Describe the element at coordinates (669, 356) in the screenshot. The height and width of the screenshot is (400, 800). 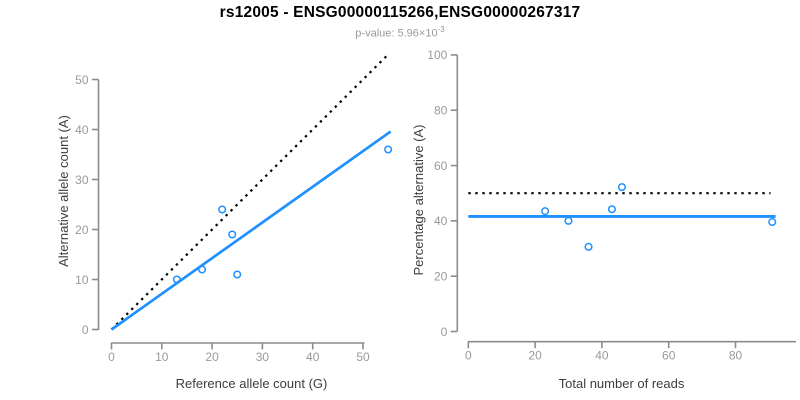
I see `x-tick-label: 60` at that location.